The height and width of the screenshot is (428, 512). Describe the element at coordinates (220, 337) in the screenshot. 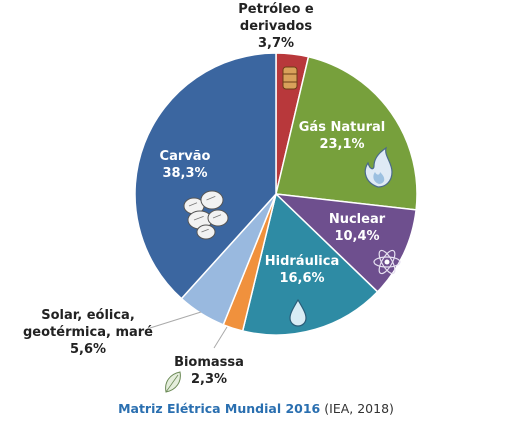

I see `leader-line-biomassa` at that location.